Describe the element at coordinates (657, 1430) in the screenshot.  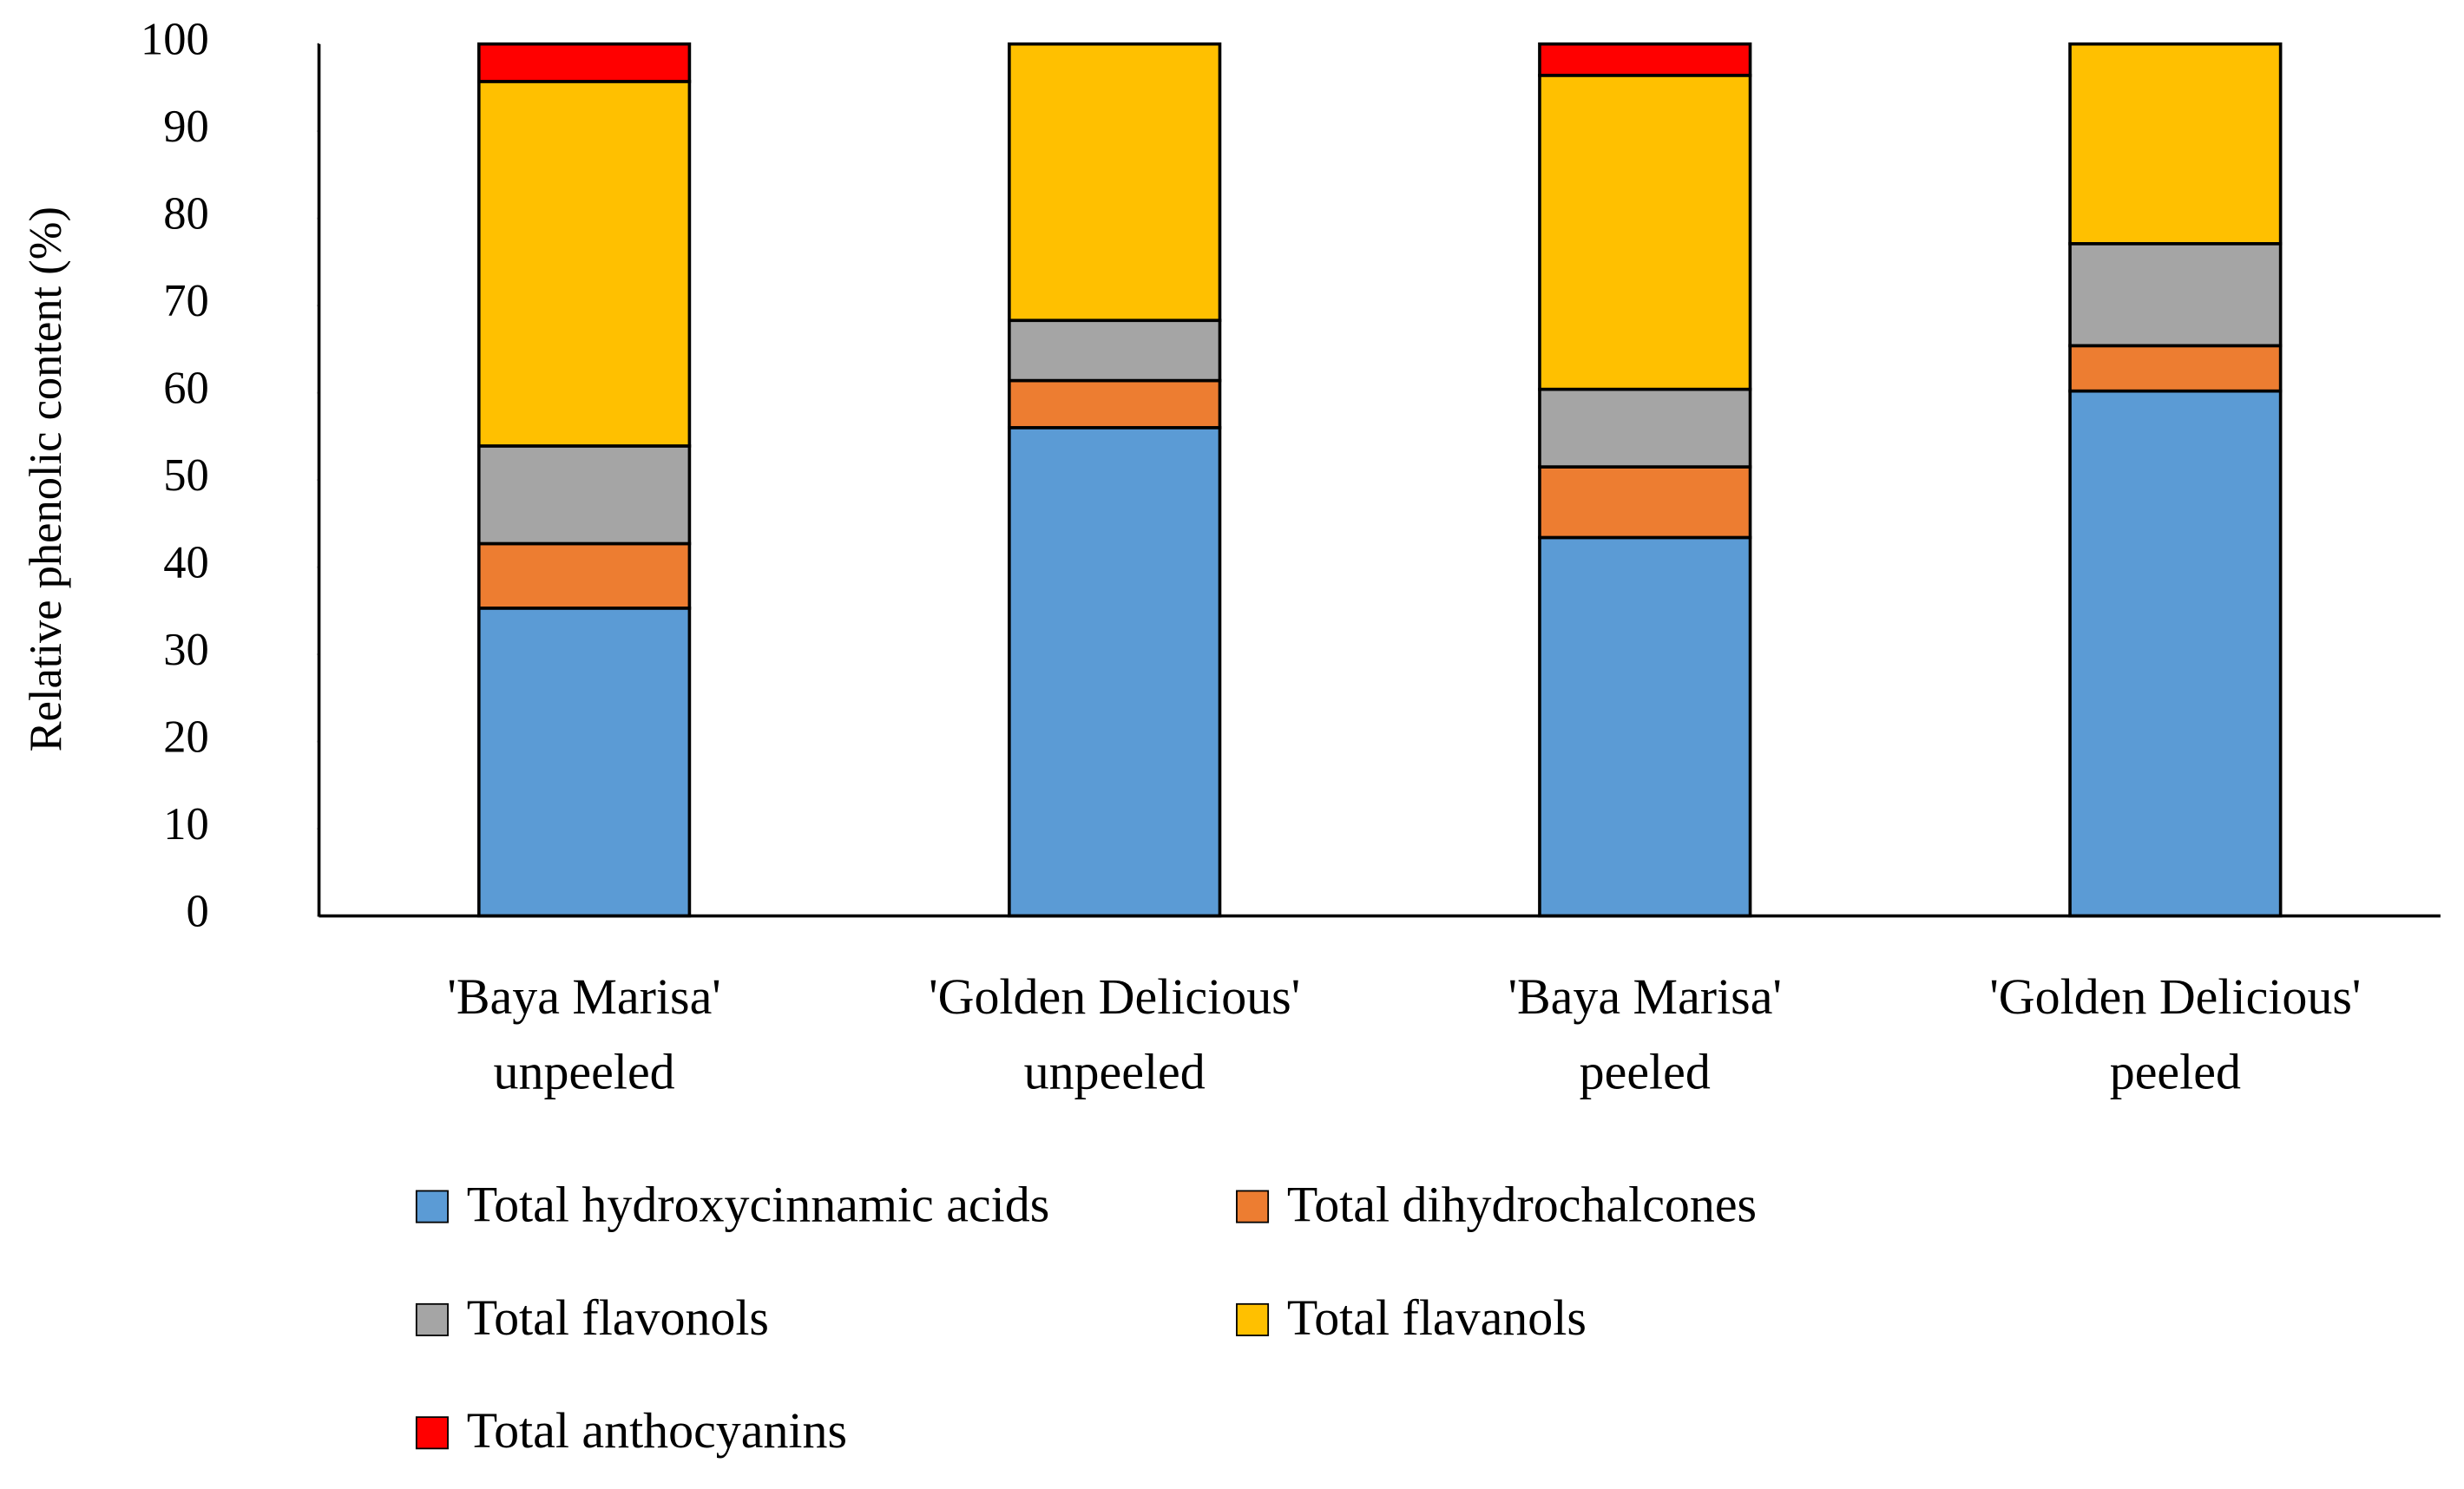
I see `legend-label: Total anthocyanins` at that location.